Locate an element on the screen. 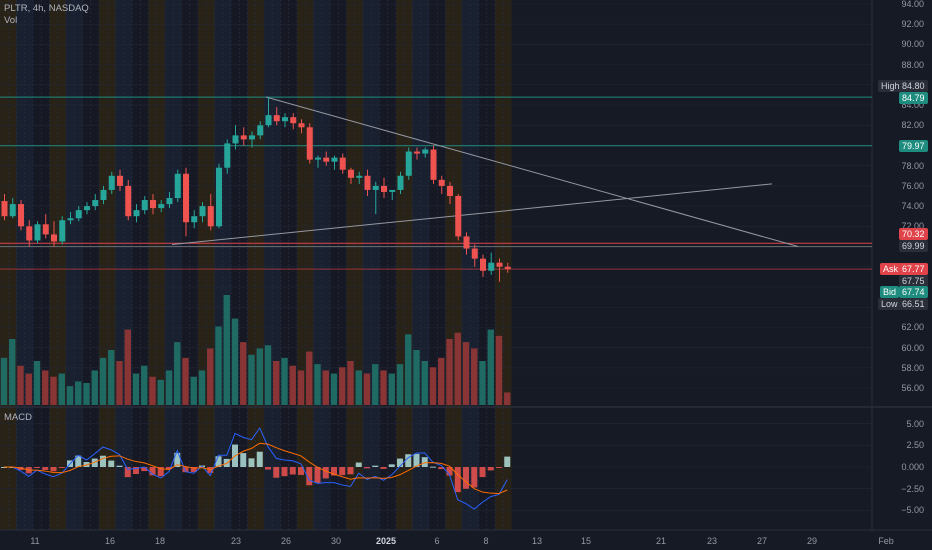 The image size is (932, 550). time-tick-label: Feb is located at coordinates (886, 541).